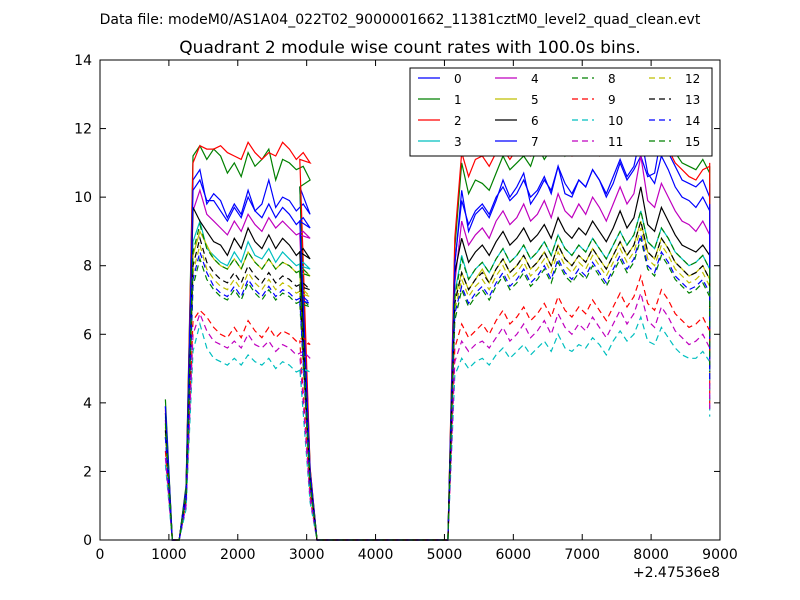  What do you see at coordinates (87, 335) in the screenshot?
I see `y-tick-label: 6` at bounding box center [87, 335].